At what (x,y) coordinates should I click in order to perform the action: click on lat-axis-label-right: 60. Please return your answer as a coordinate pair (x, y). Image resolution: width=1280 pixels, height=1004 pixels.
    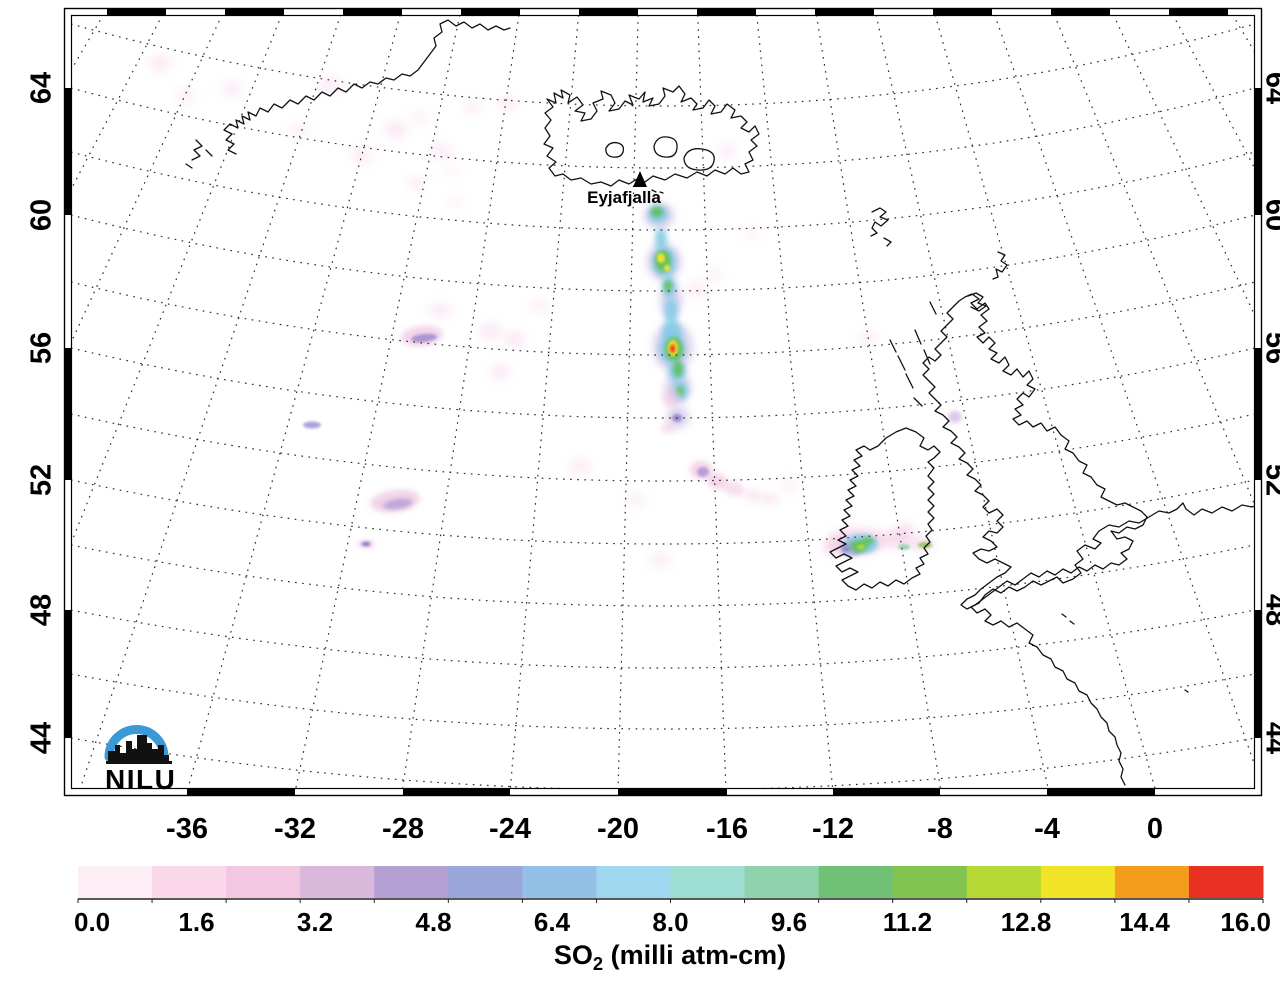
    Looking at the image, I should click on (1270, 215).